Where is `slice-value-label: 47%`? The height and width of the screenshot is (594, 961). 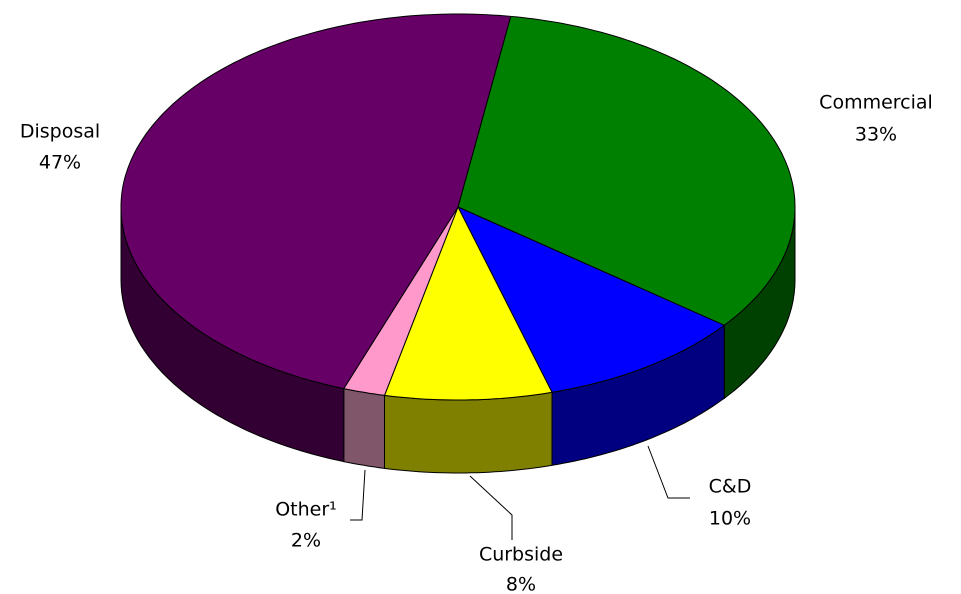
slice-value-label: 47% is located at coordinates (60, 163).